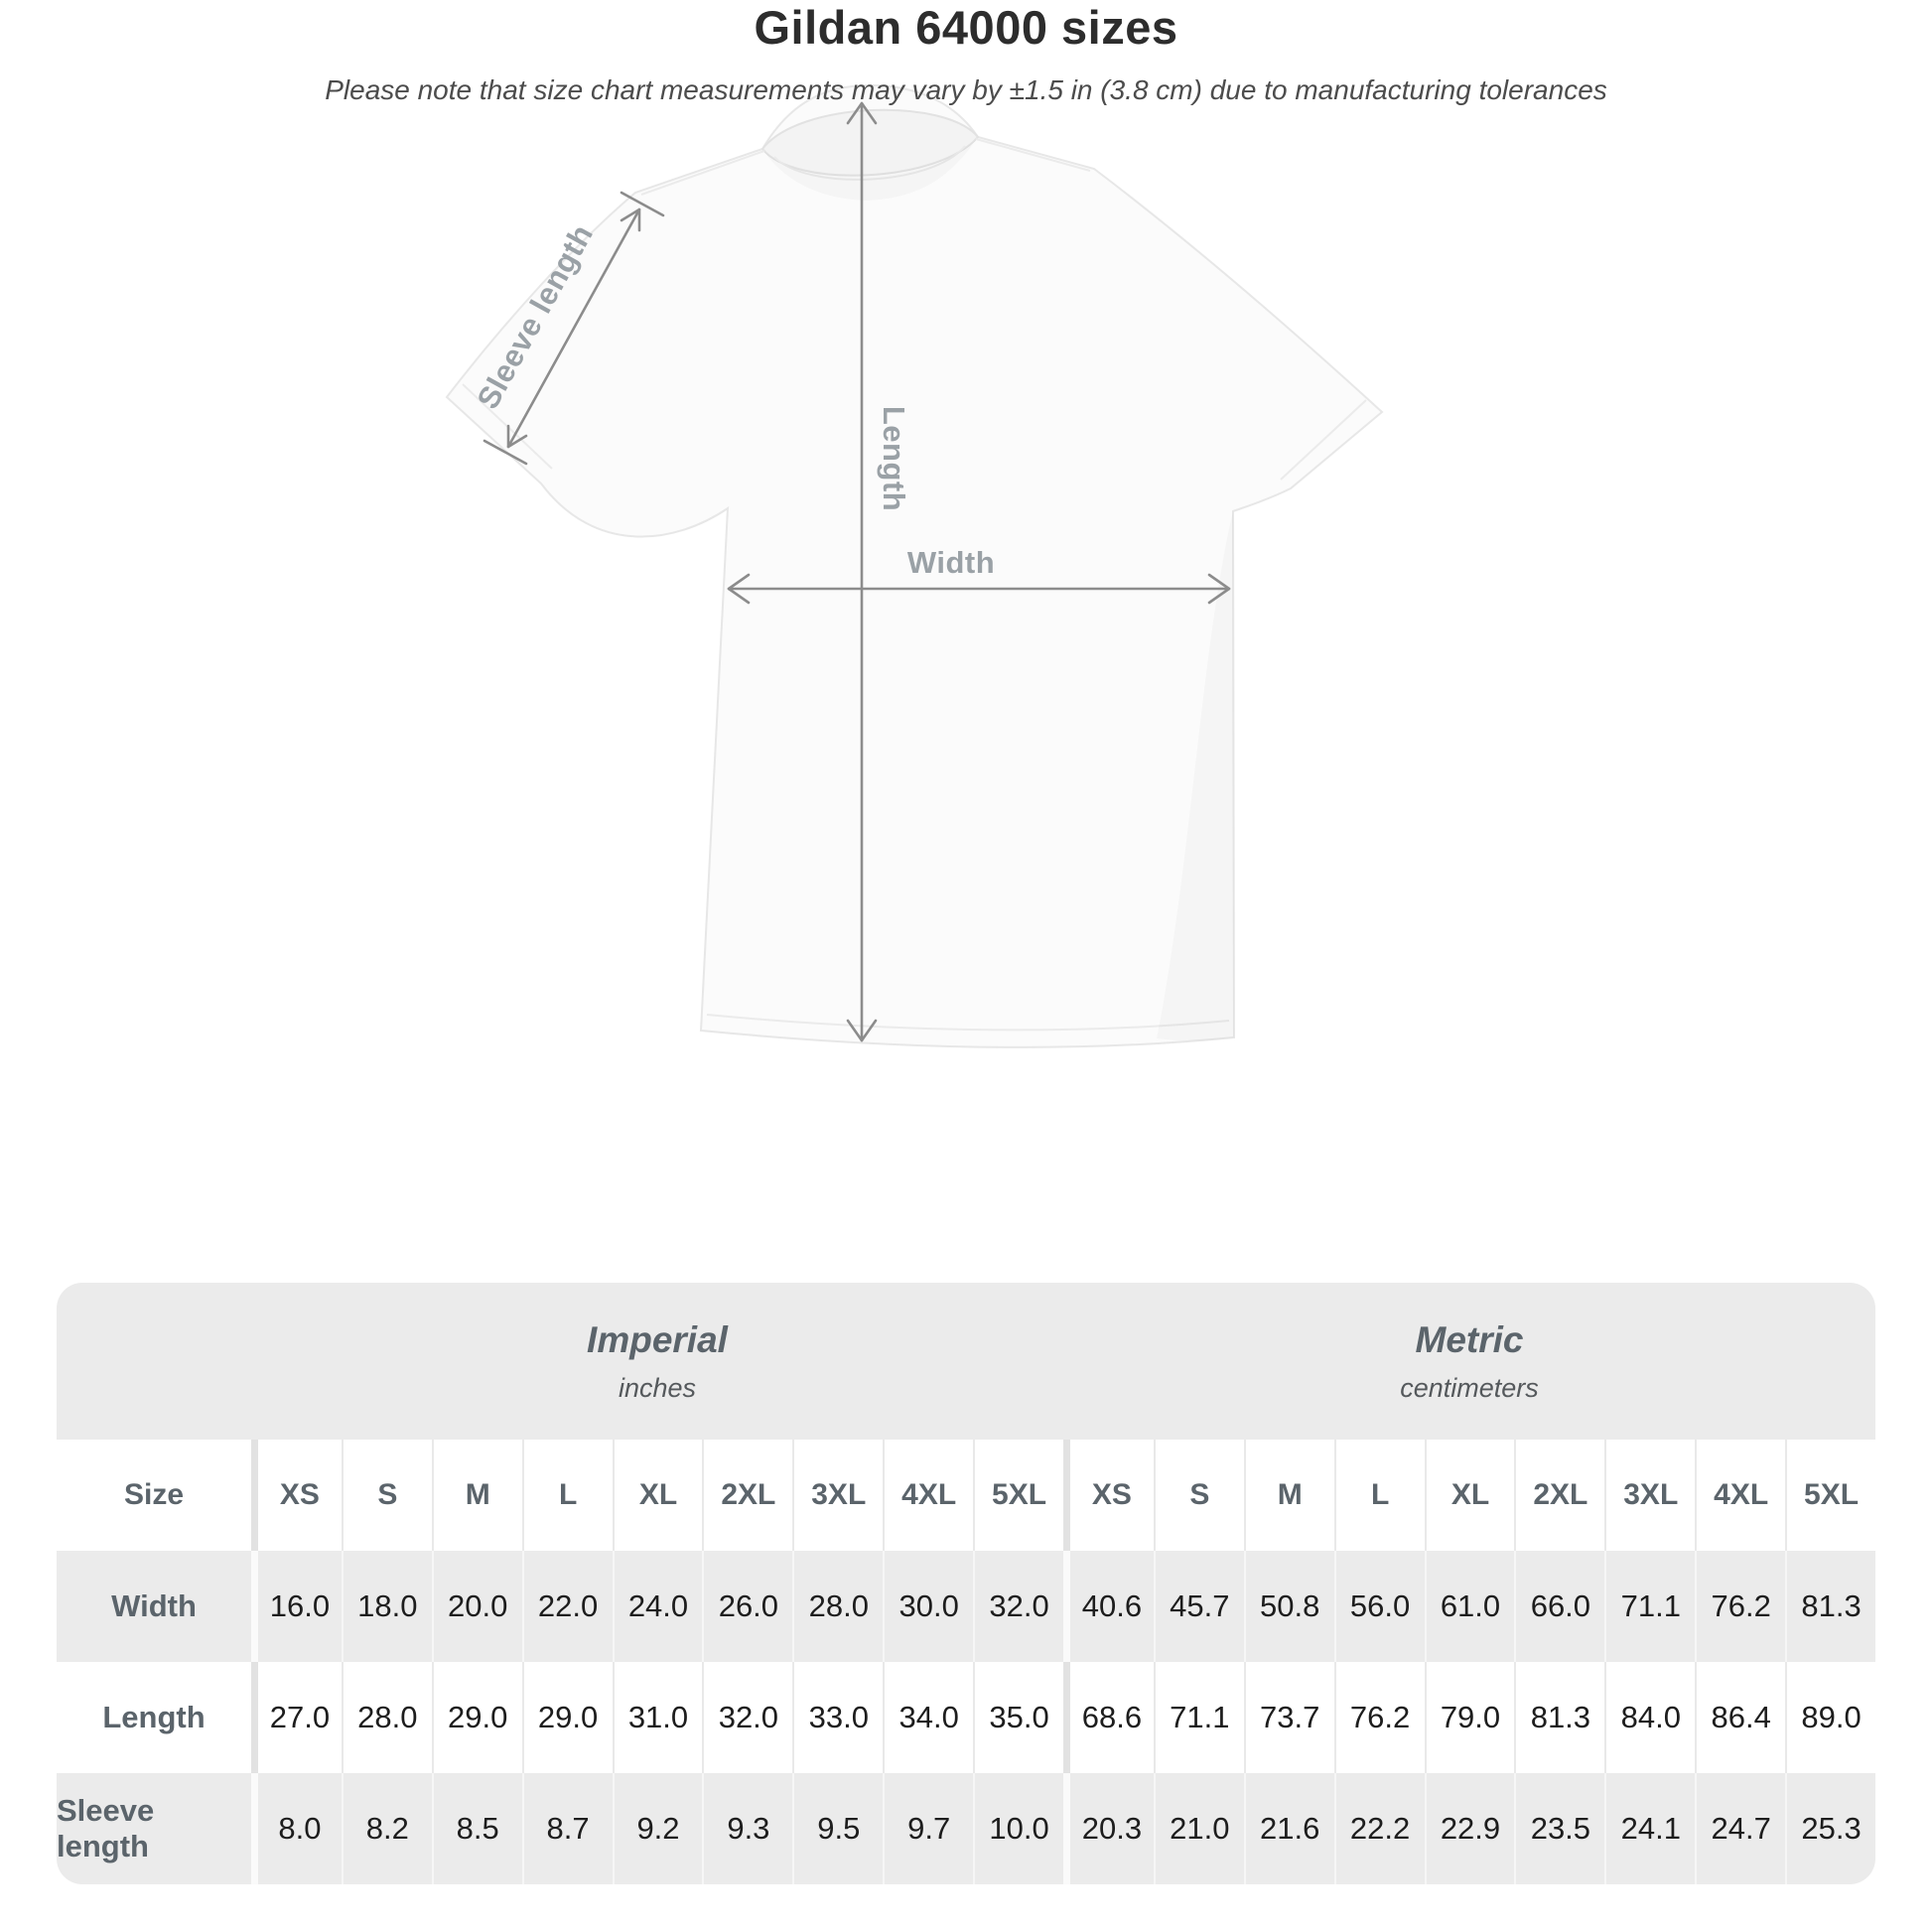  Describe the element at coordinates (1470, 1828) in the screenshot. I see `value-cell: 22.9` at that location.